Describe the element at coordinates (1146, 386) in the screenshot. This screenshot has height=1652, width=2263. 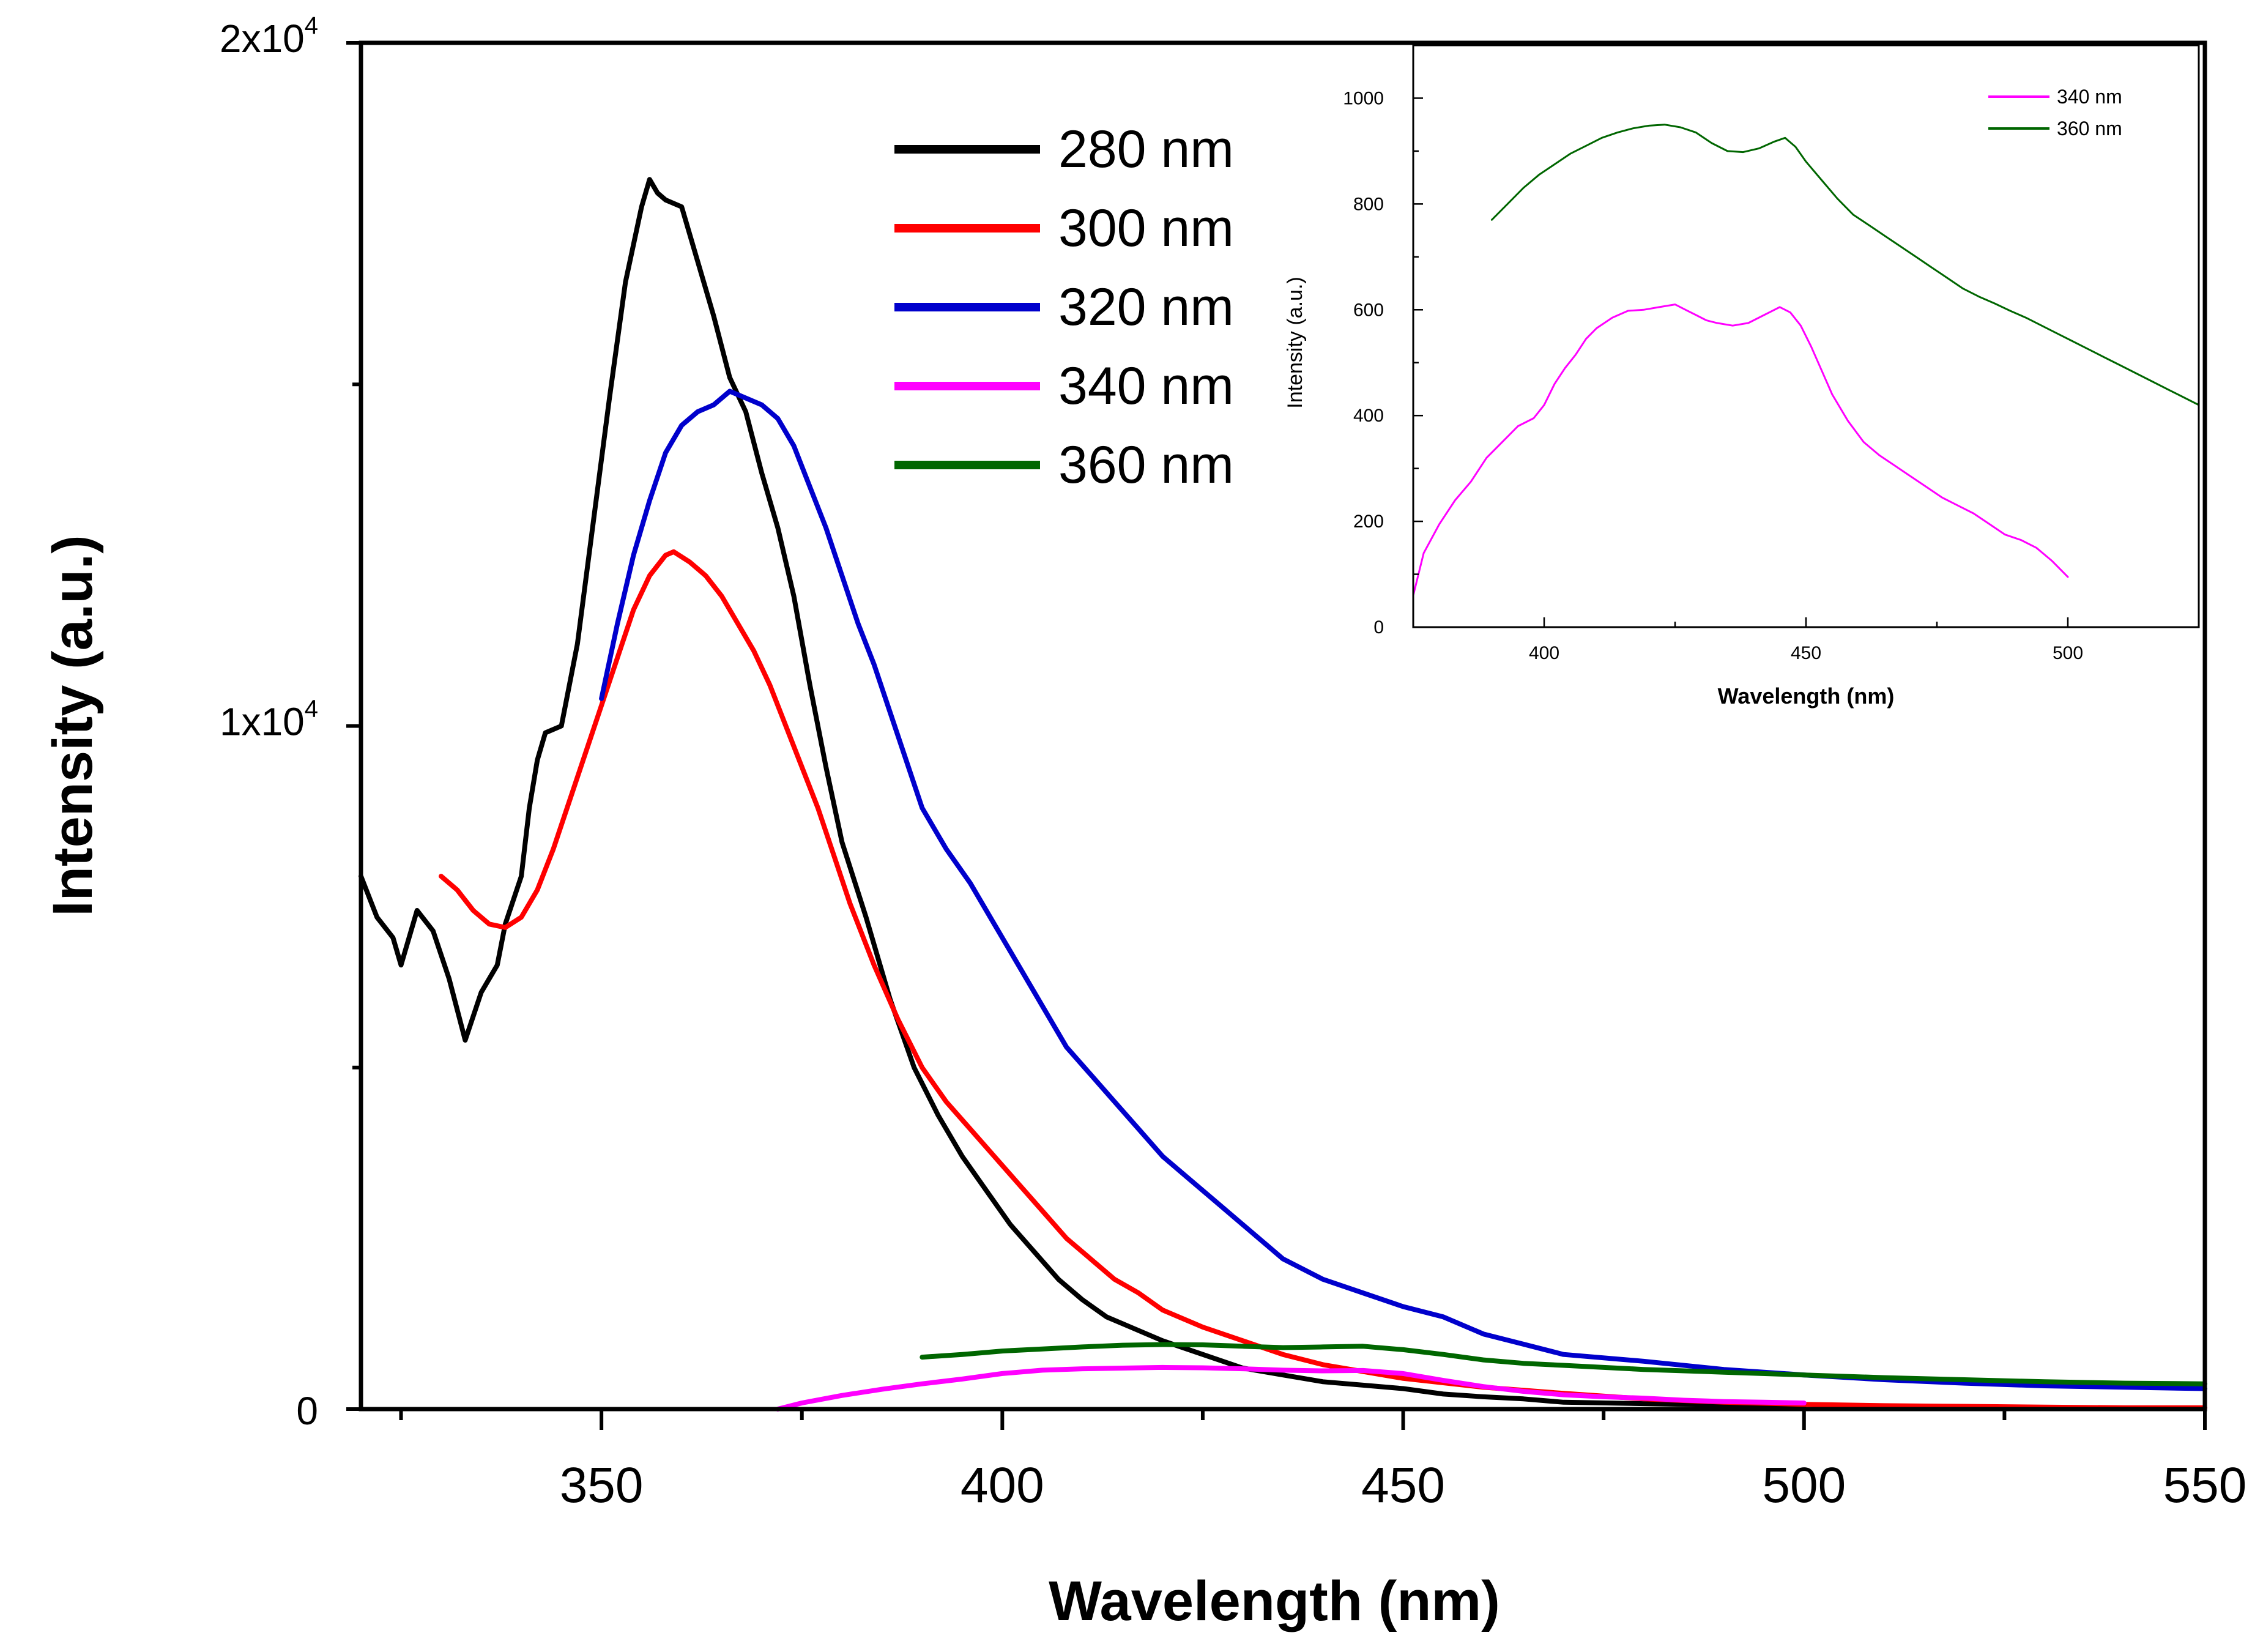
I see `main-legend-label: 340 nm` at that location.